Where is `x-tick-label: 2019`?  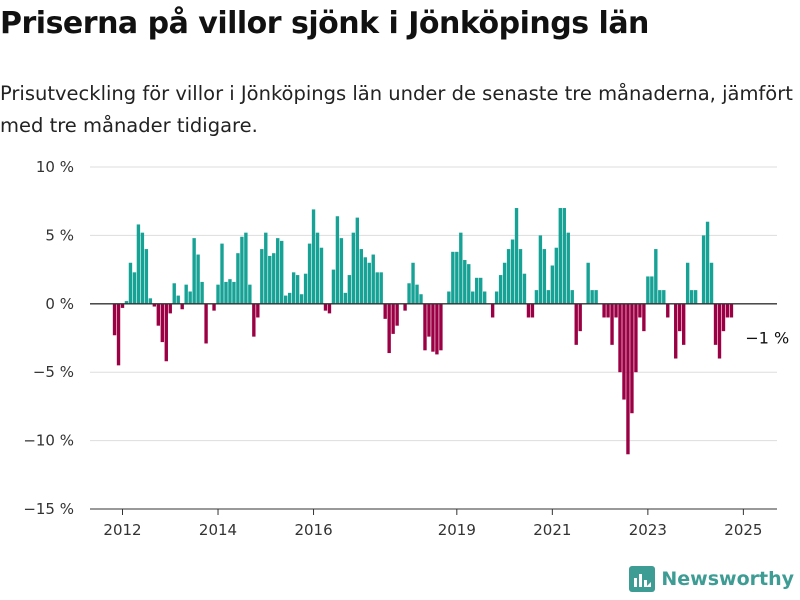 x-tick-label: 2019 is located at coordinates (457, 530).